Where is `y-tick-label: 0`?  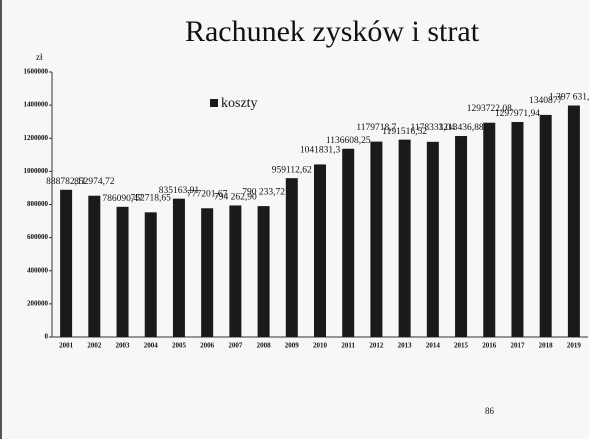 y-tick-label: 0 is located at coordinates (47, 337).